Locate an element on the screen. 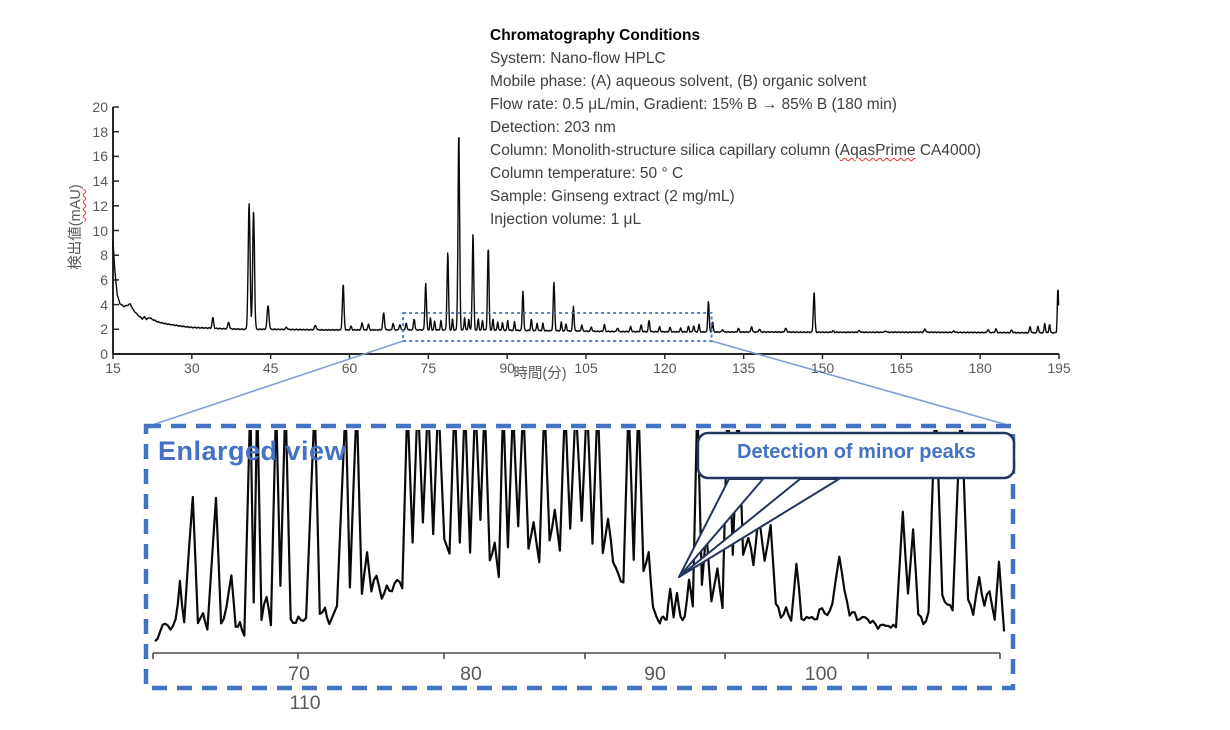 This screenshot has width=1230, height=730. enlarged-x-tick-label: 80 is located at coordinates (471, 674).